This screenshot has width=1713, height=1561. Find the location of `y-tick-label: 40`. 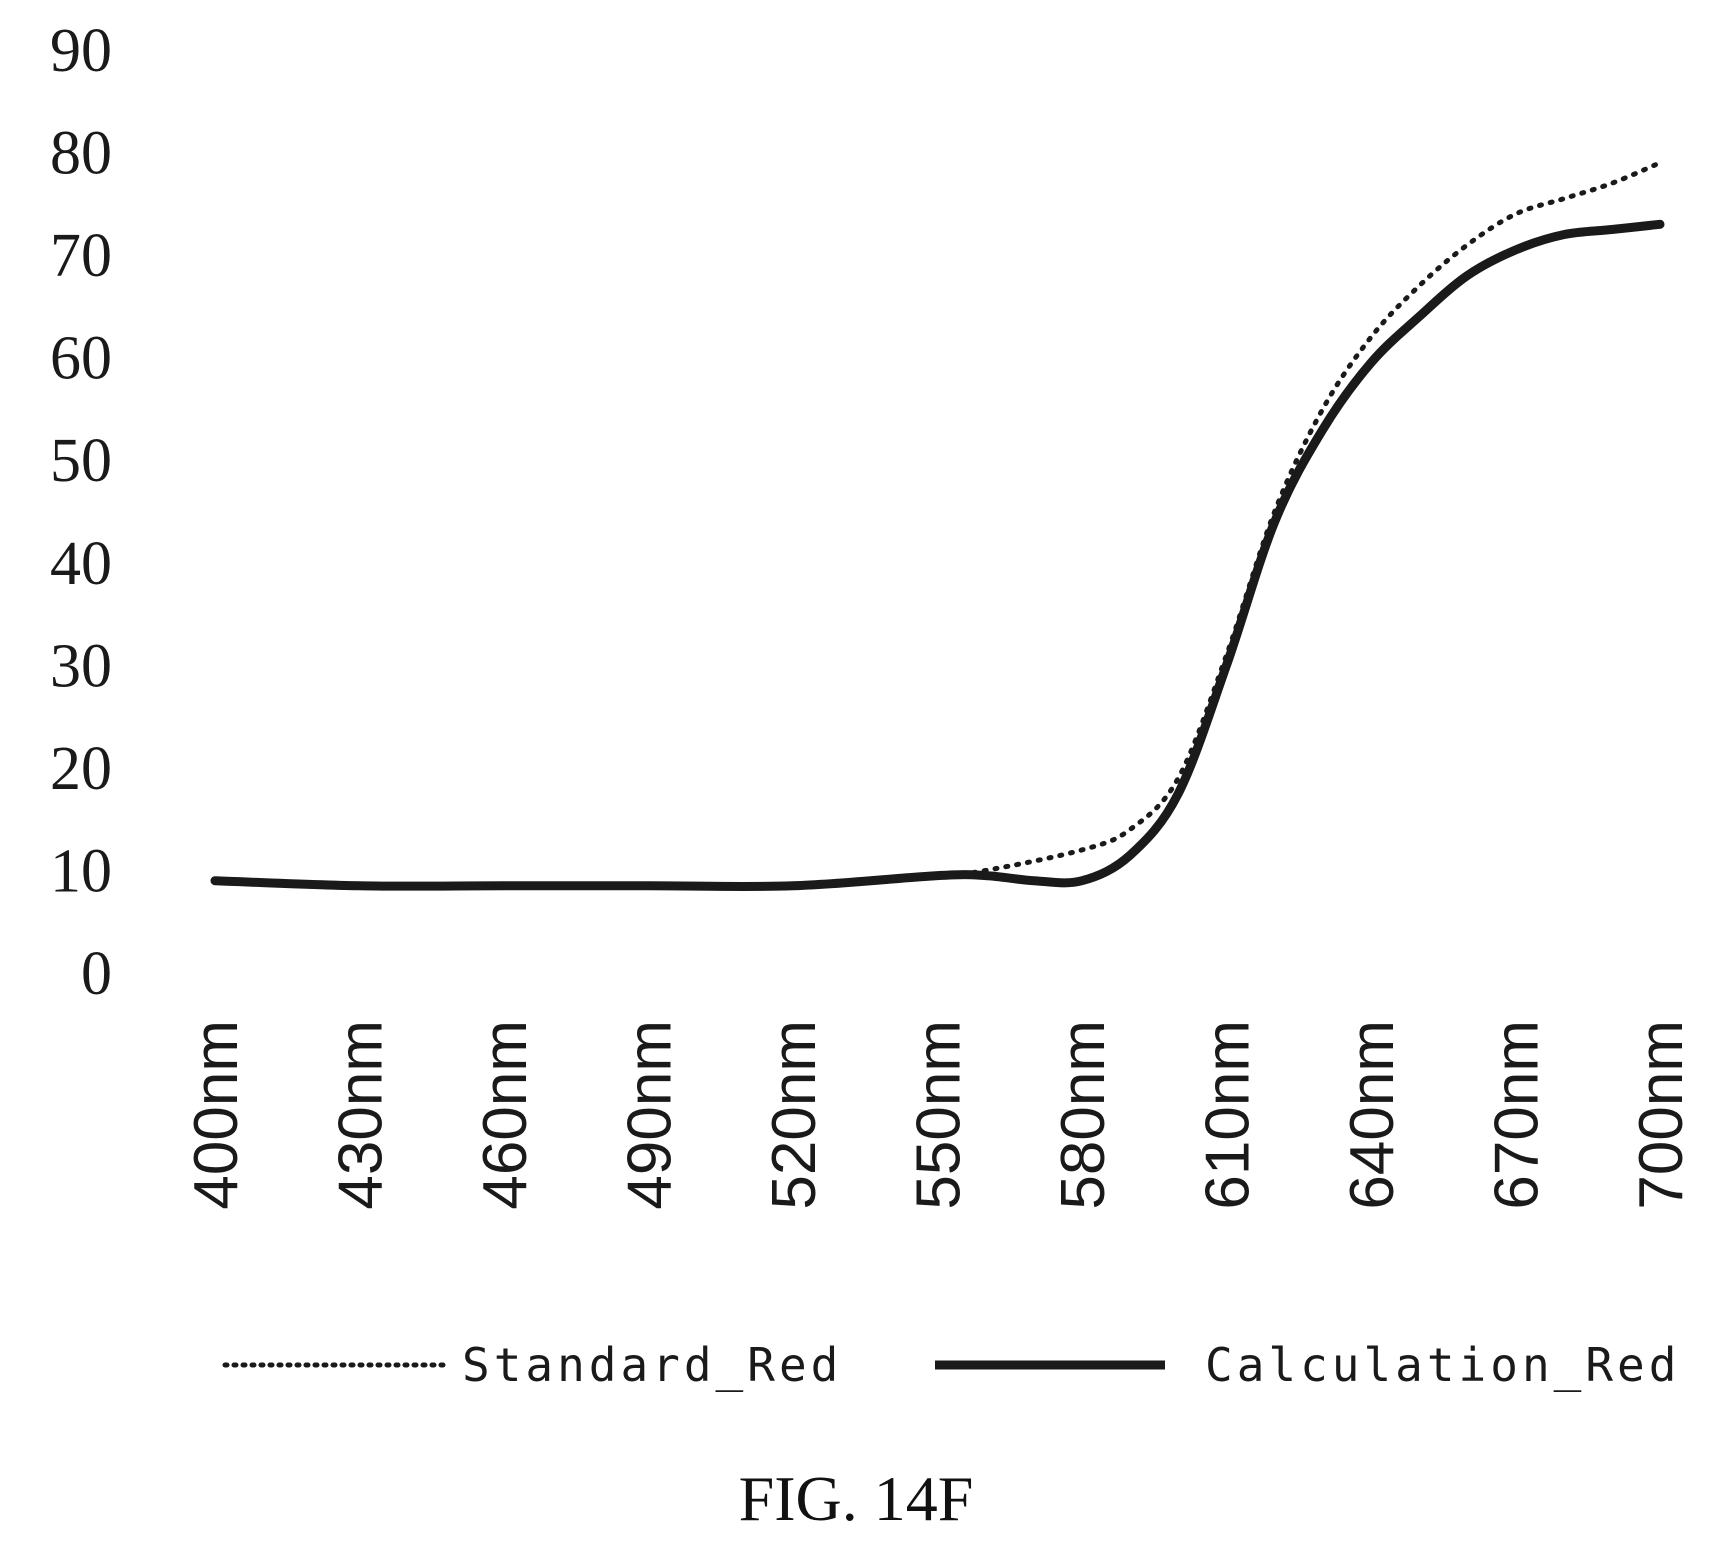

y-tick-label: 40 is located at coordinates (81, 564).